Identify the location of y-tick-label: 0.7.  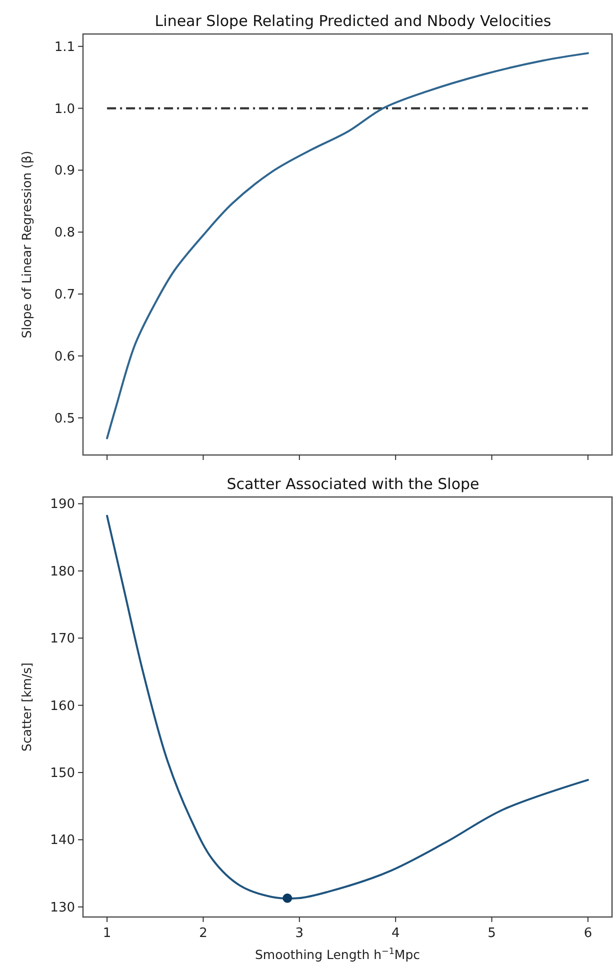
(64, 295).